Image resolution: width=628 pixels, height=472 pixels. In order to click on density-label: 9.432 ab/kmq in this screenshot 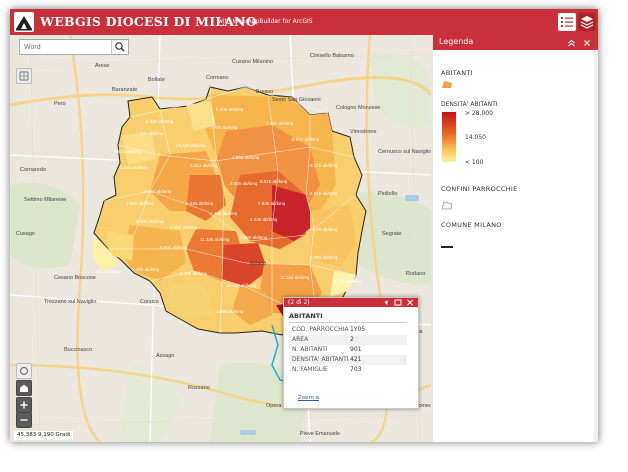, I will do `click(160, 121)`.